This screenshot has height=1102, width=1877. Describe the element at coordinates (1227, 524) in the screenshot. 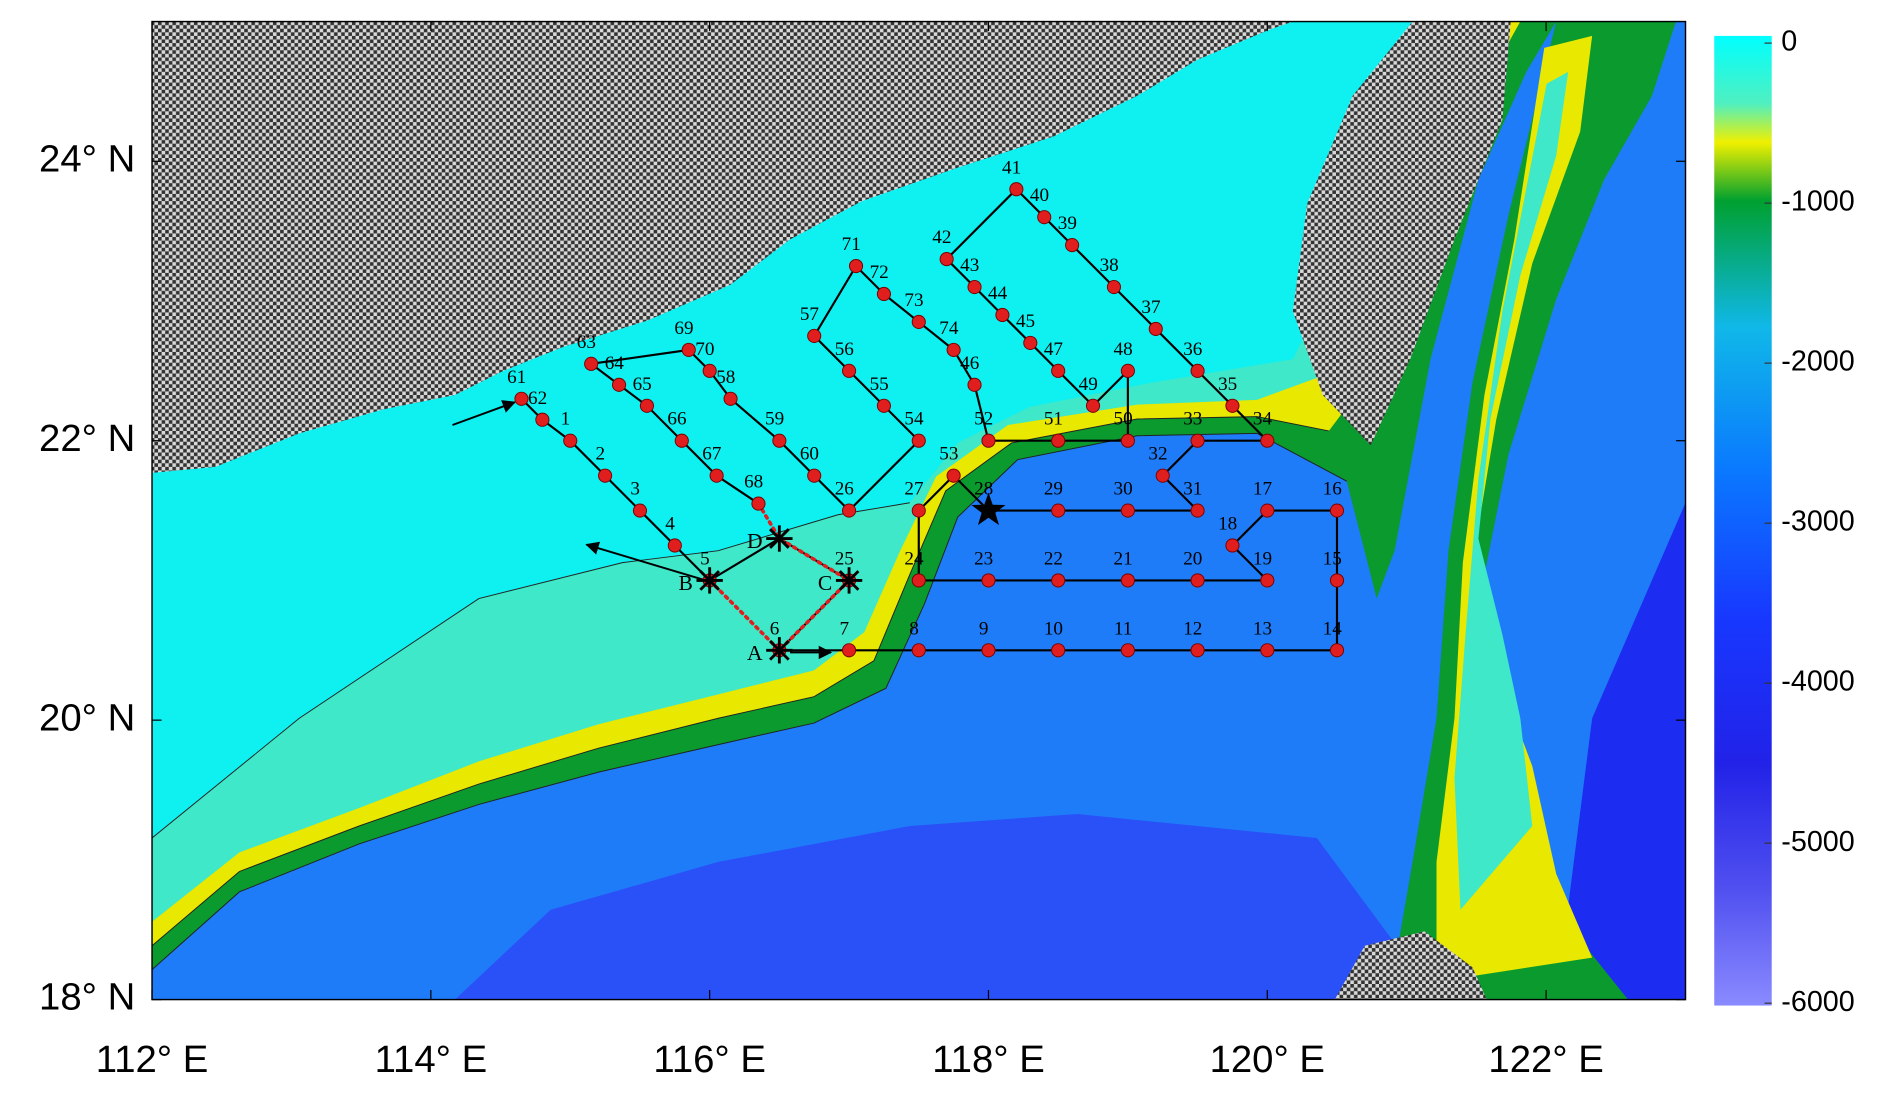

I see `station-label: 18` at that location.